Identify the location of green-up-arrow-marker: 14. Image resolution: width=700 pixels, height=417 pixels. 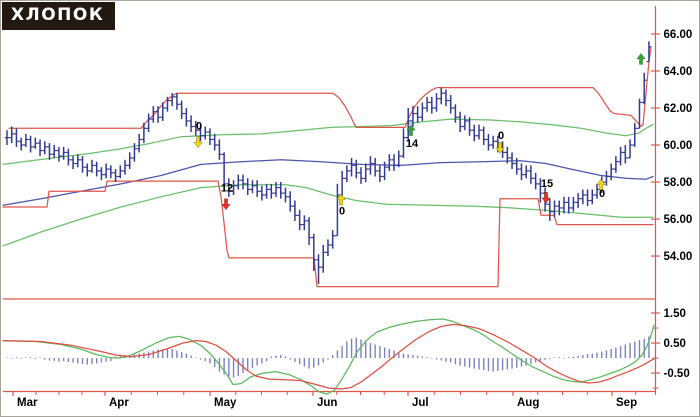
(412, 137).